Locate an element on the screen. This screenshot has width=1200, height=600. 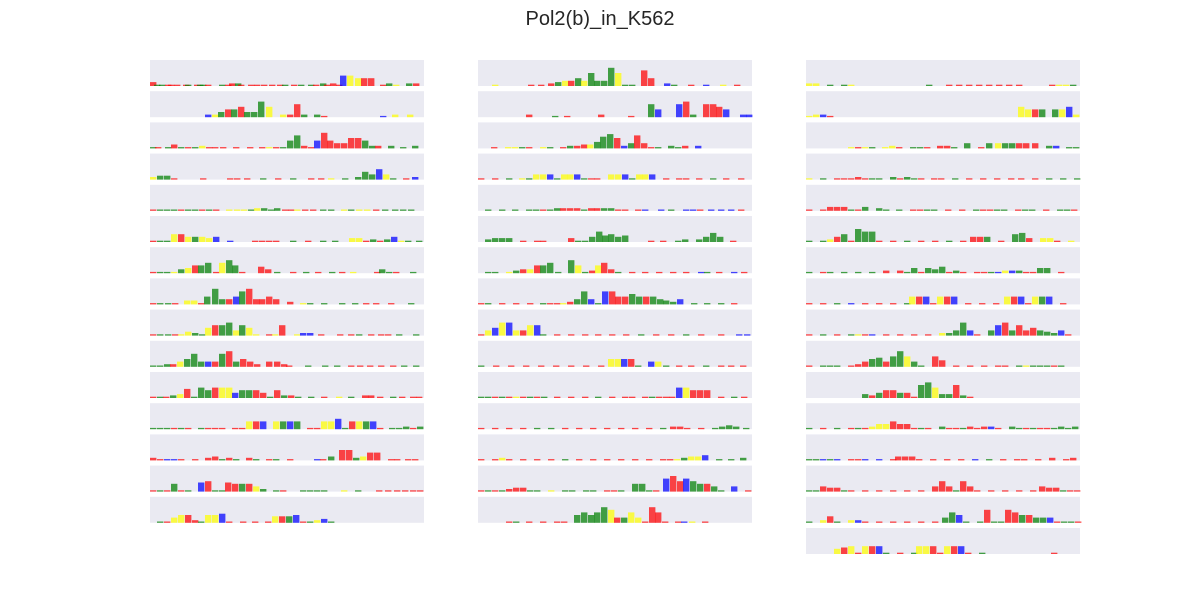
panel-background is located at coordinates (943, 229).